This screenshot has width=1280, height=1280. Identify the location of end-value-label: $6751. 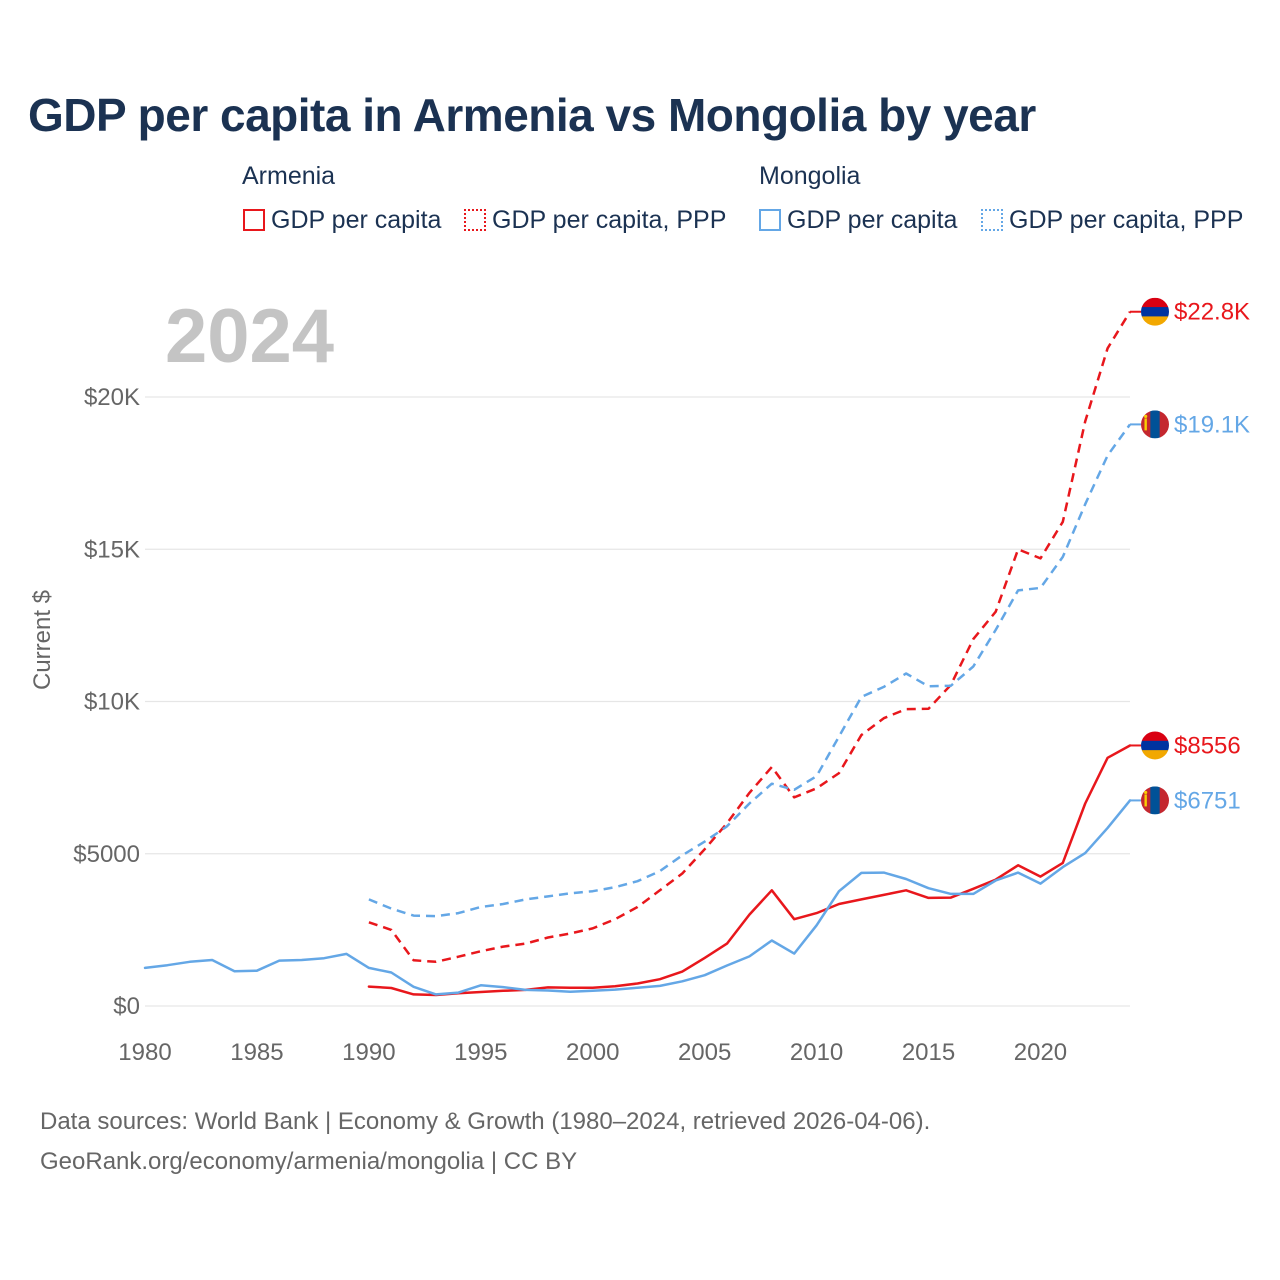
(1207, 800).